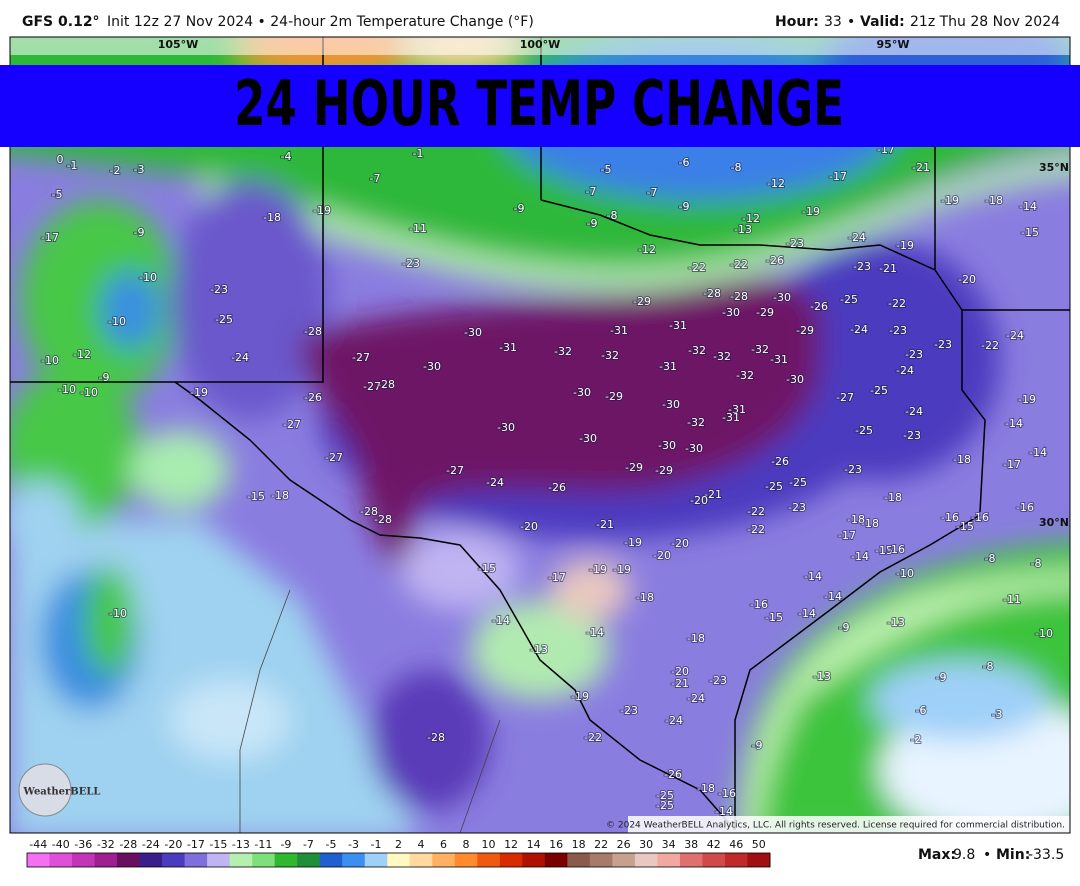  I want to click on grid-value-label: -7, so click(652, 192).